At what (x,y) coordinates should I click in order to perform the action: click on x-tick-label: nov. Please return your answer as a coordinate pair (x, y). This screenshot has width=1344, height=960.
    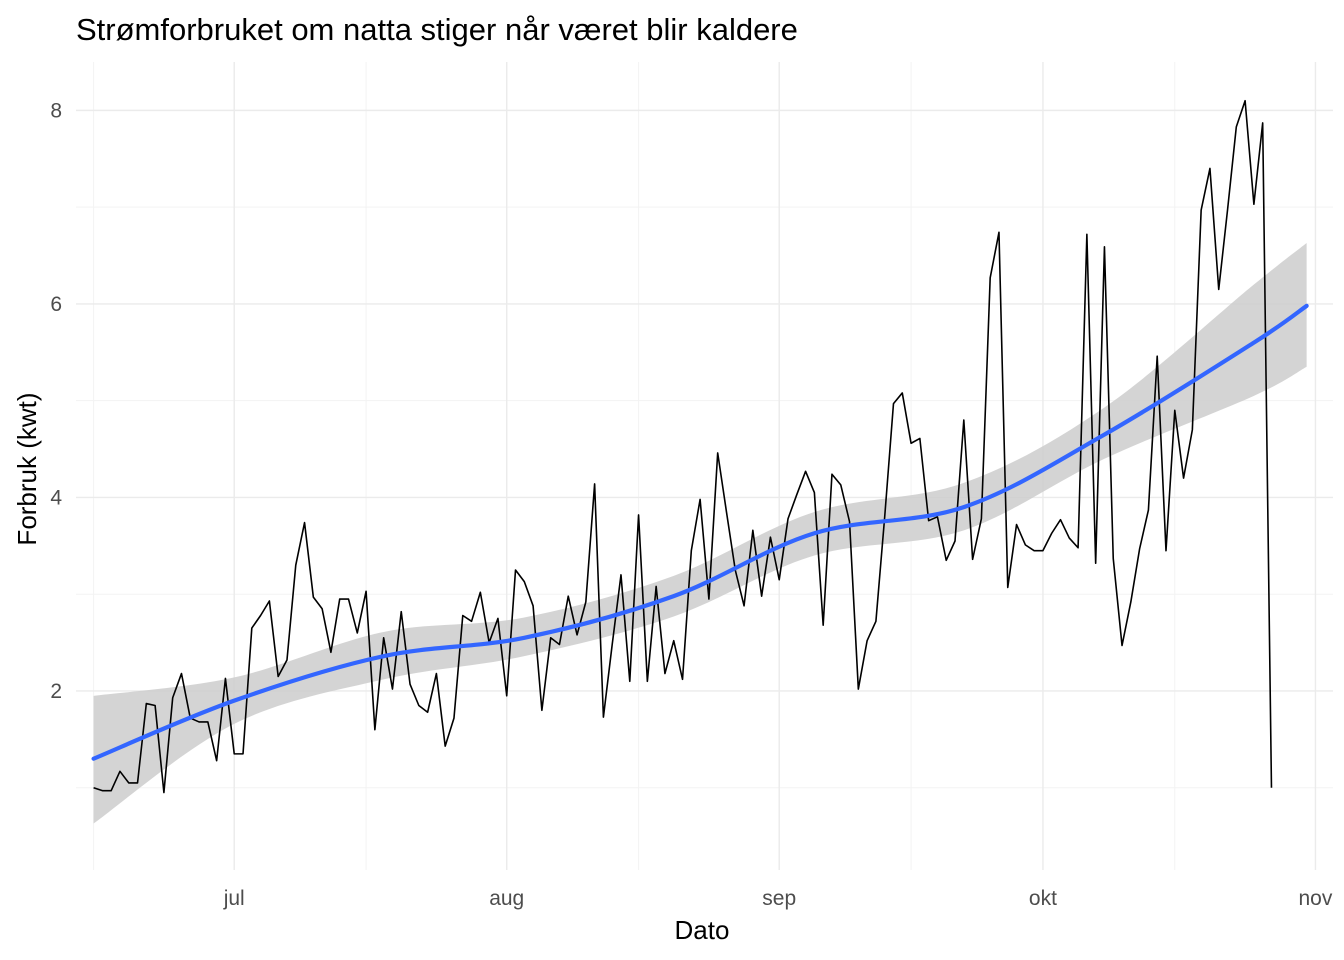
    Looking at the image, I should click on (1315, 898).